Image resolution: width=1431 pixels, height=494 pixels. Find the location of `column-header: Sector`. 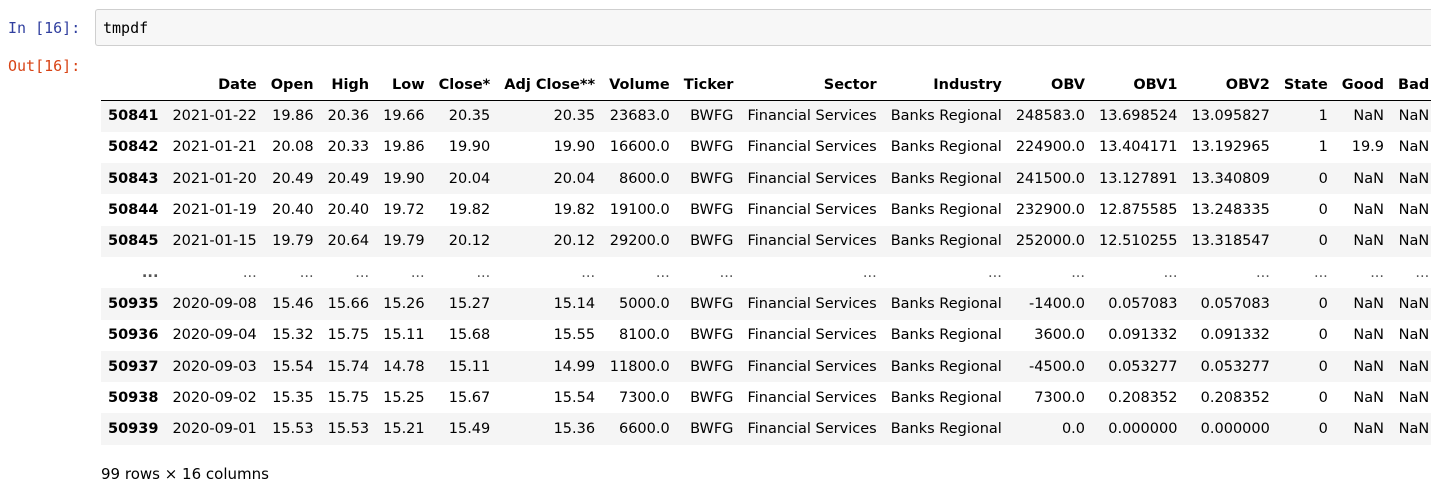

column-header: Sector is located at coordinates (812, 85).